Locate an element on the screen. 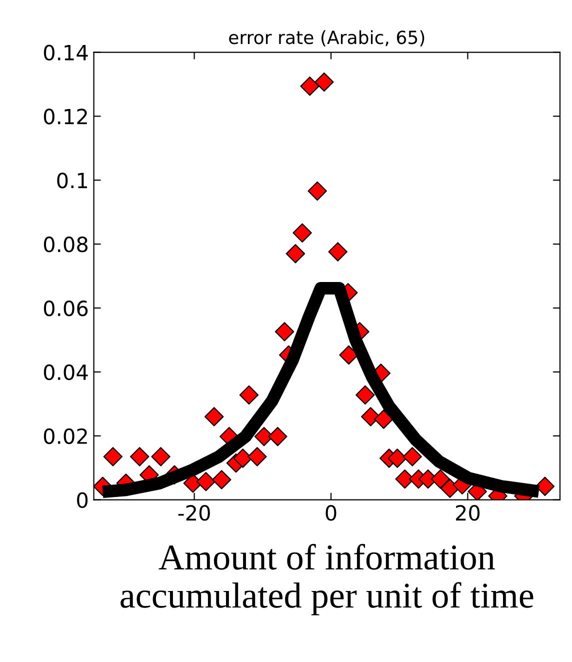 The width and height of the screenshot is (572, 662). y-tick-label: 0.14 is located at coordinates (66, 52).